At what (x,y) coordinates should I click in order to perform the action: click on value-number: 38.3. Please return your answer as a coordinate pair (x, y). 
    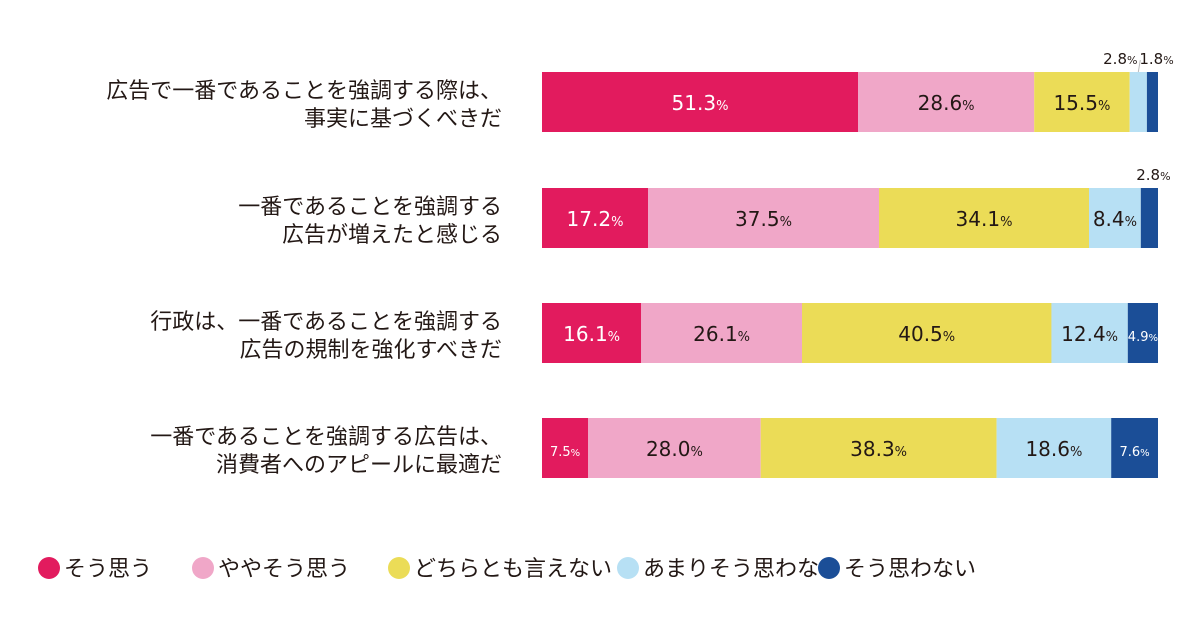
    Looking at the image, I should click on (872, 449).